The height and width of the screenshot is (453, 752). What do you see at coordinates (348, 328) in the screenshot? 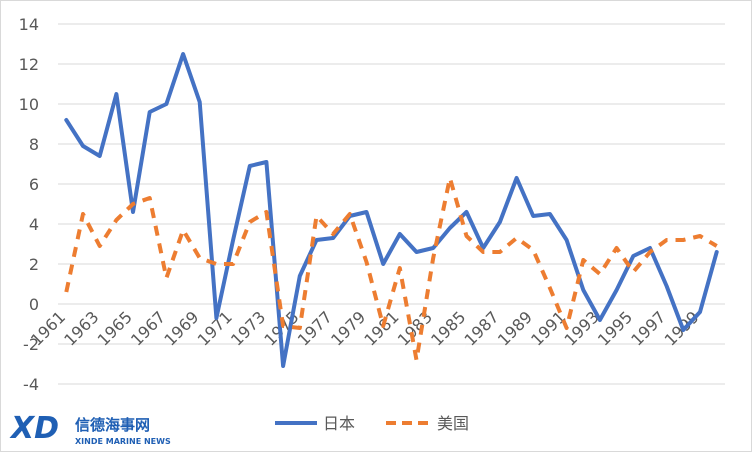
I see `x-tick-label: 1979` at bounding box center [348, 328].